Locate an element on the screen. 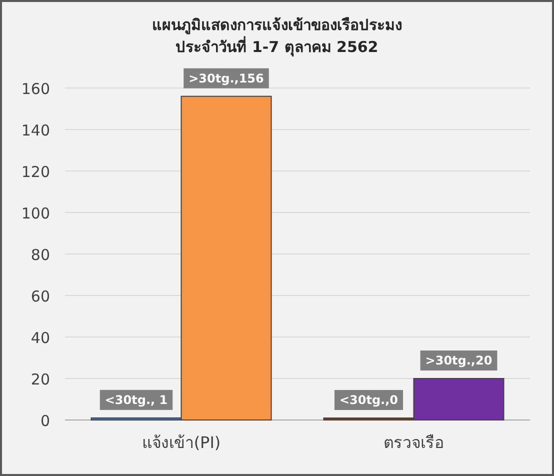 The height and width of the screenshot is (476, 554). x-tick-label: แจ้งเข้า(PI) is located at coordinates (181, 442).